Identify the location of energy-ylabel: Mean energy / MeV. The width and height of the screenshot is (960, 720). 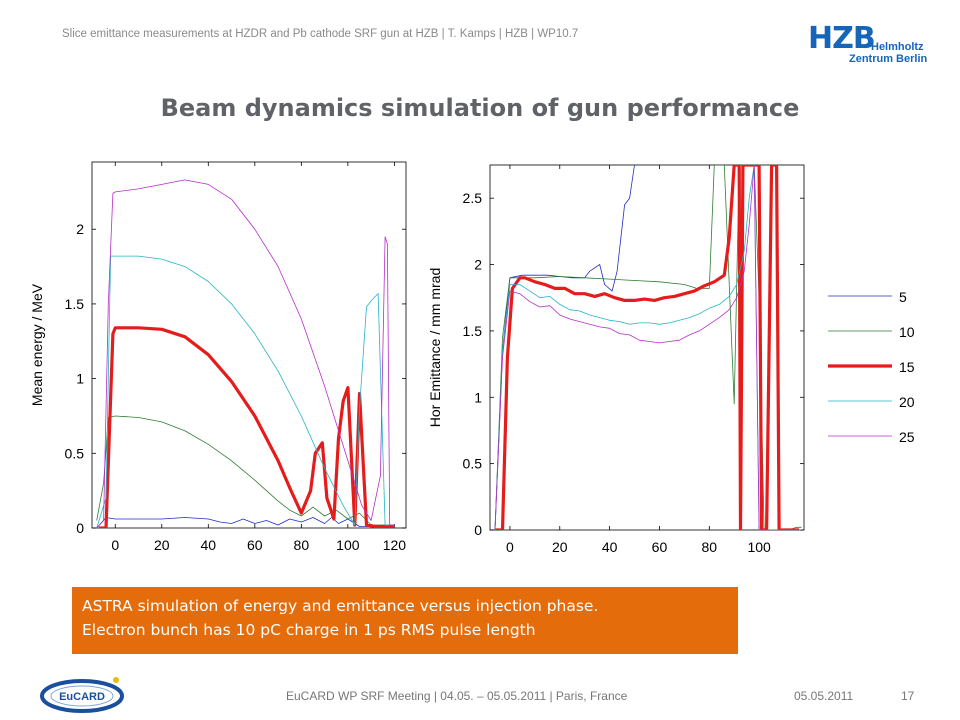
(37, 344).